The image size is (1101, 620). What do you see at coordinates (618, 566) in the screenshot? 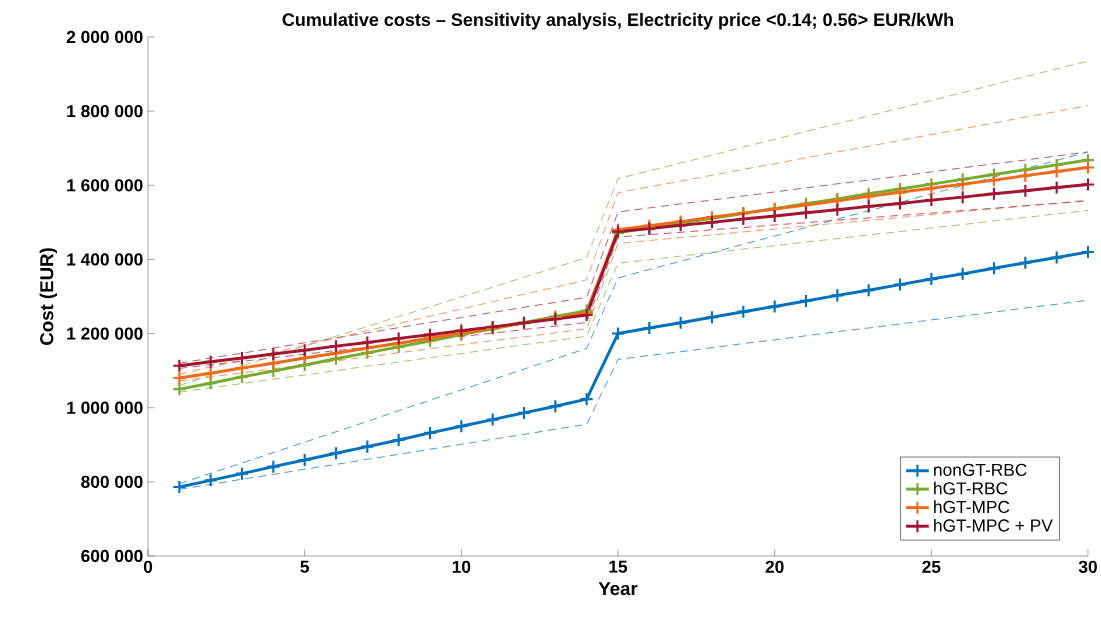
I see `x-tick-label: 15` at bounding box center [618, 566].